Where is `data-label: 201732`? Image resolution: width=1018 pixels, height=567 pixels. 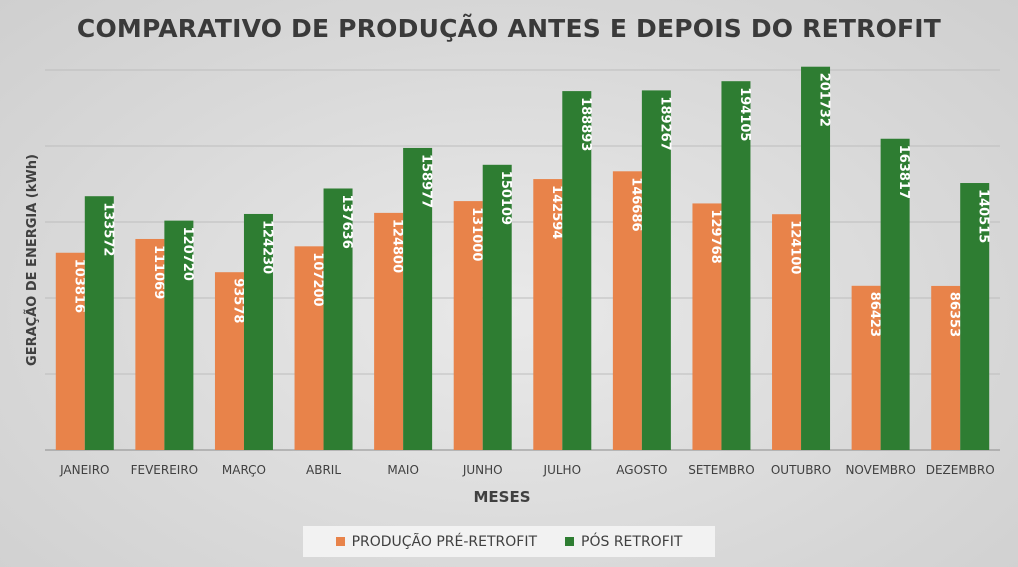 data-label: 201732 is located at coordinates (824, 100).